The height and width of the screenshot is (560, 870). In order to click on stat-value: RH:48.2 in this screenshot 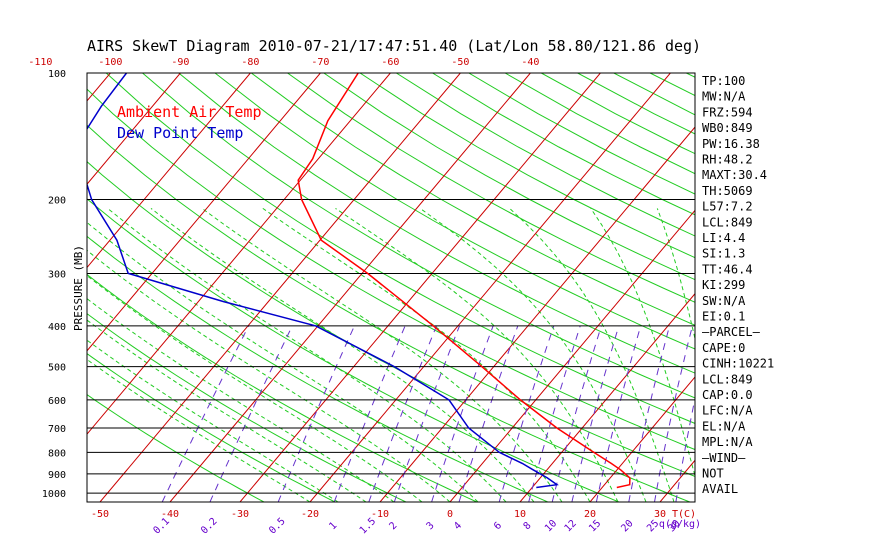, I will do `click(727, 160)`.